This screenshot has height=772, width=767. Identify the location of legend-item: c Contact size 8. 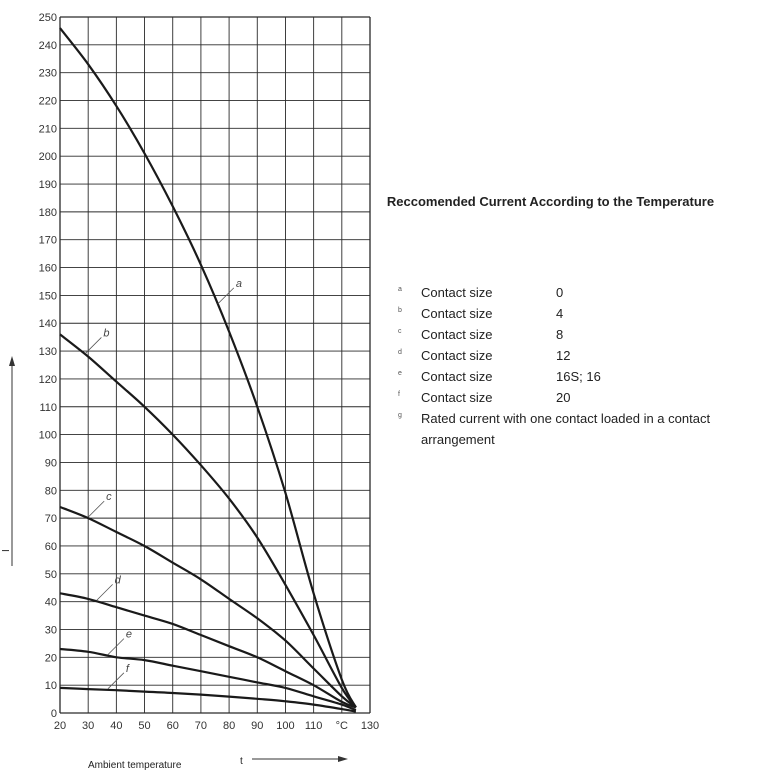
(582, 334).